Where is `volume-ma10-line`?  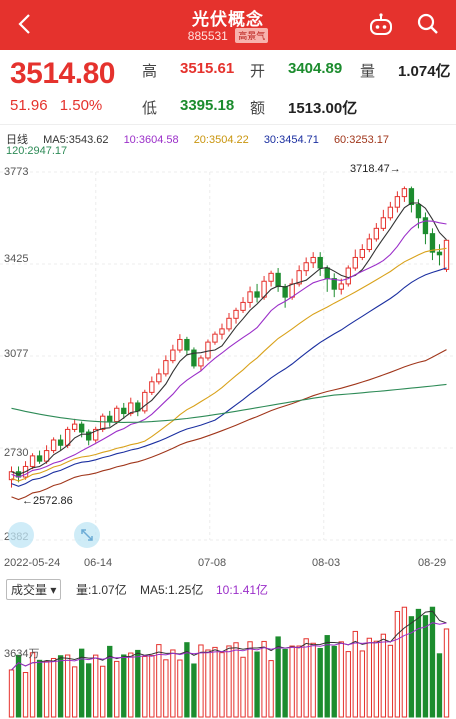
volume-ma10-line is located at coordinates (229, 646).